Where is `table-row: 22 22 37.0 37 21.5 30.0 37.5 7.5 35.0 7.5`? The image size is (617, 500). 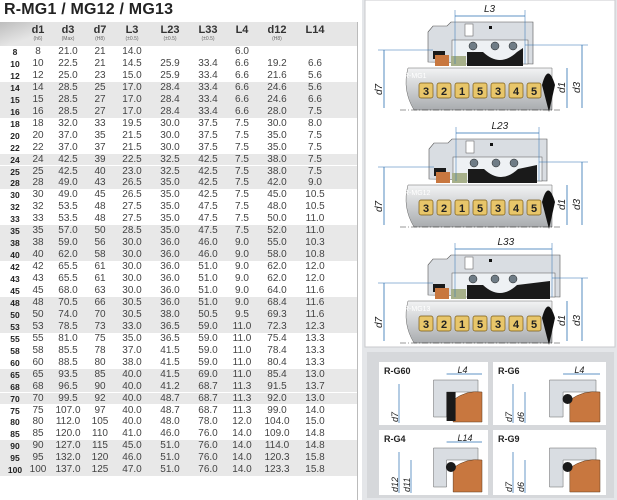 table-row: 22 22 37.0 37 21.5 30.0 37.5 7.5 35.0 7.5 is located at coordinates (178, 148).